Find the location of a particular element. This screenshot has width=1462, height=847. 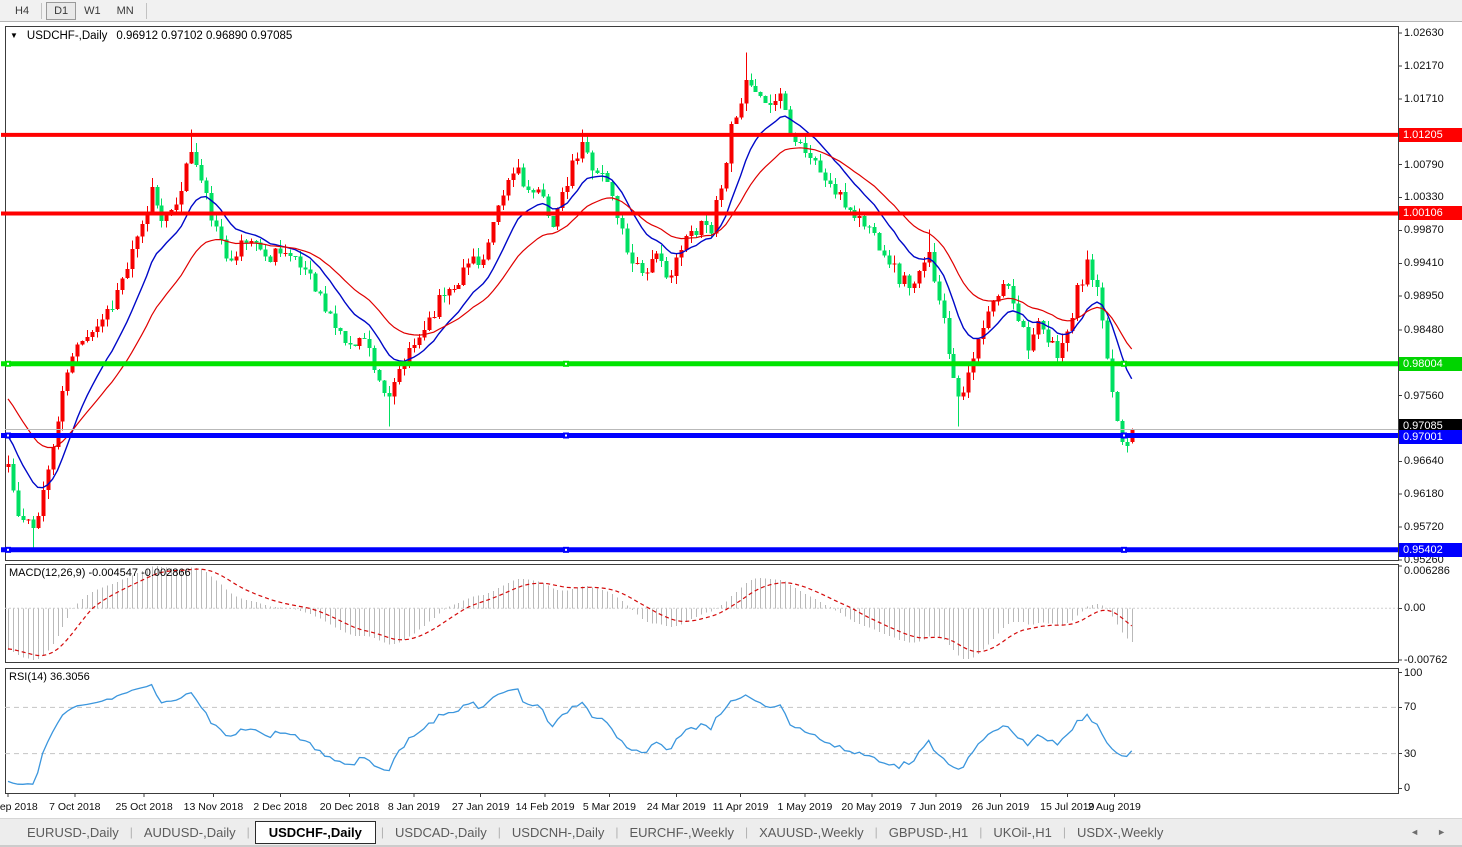

date-axis-label: 15 Jul 2019 is located at coordinates (1067, 807).